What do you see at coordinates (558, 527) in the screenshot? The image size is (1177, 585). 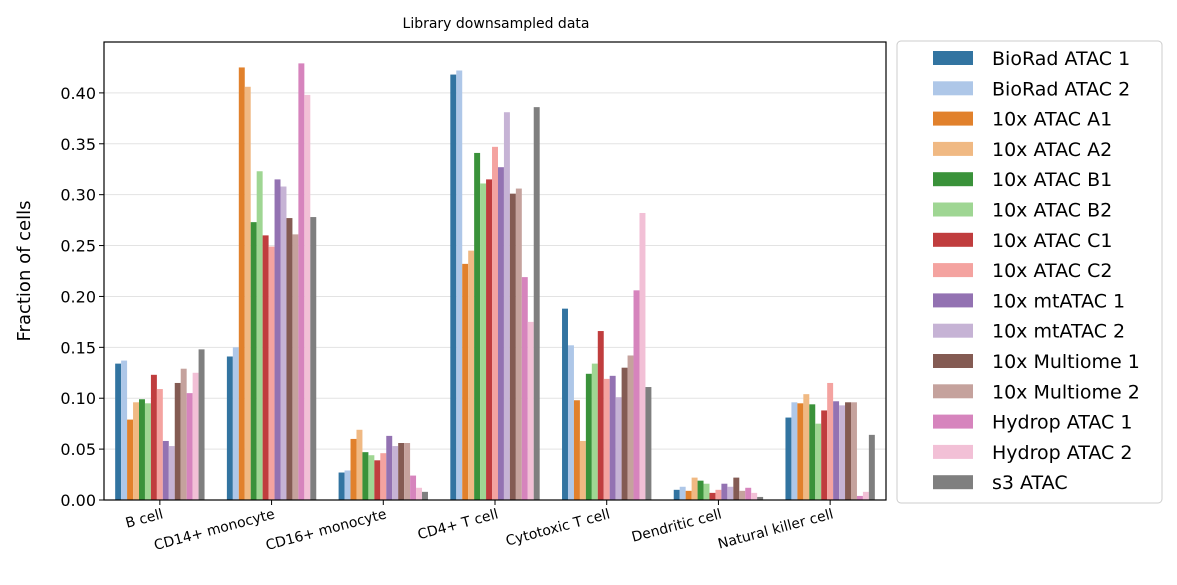 I see `x-tick-label: Cytotoxic T cell` at bounding box center [558, 527].